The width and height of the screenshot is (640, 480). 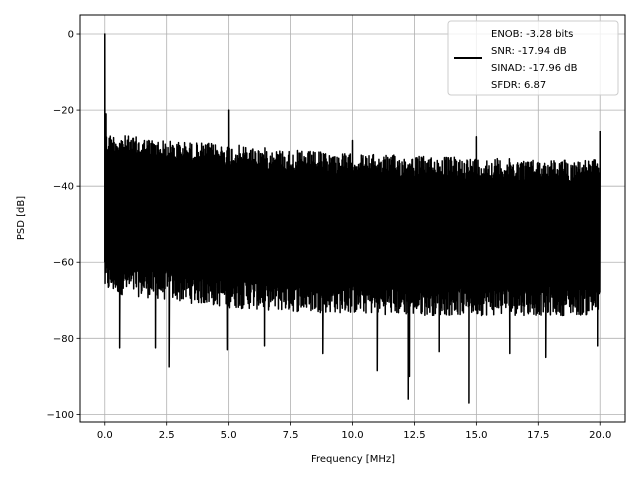 I want to click on legend-entry-enob: ENOB: -3.28 bits, so click(x=532, y=34).